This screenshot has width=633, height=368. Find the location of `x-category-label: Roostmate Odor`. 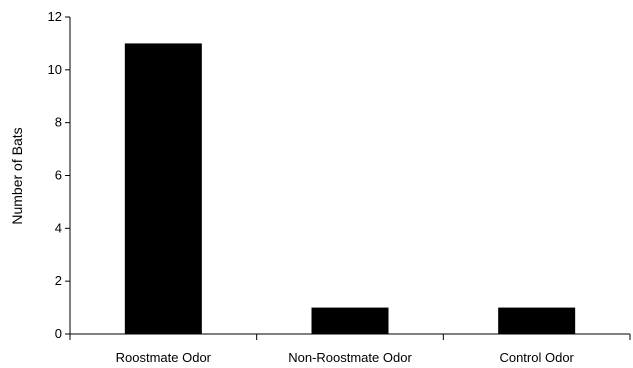

x-category-label: Roostmate Odor is located at coordinates (164, 357).